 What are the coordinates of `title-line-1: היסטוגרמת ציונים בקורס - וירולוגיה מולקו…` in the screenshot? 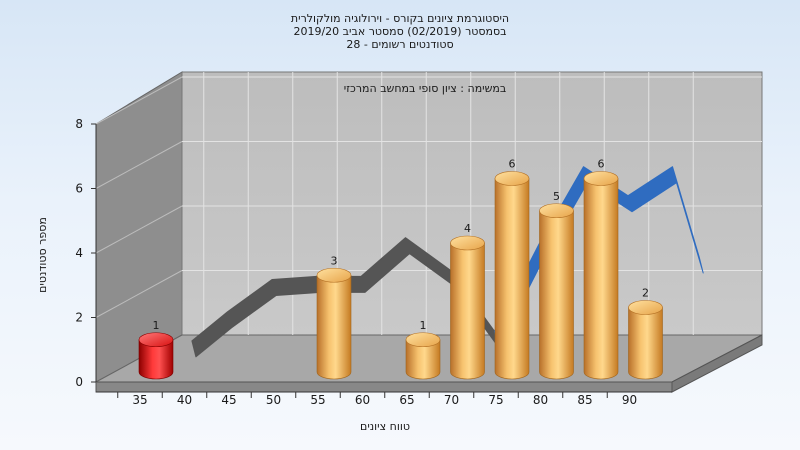 It's located at (400, 18).